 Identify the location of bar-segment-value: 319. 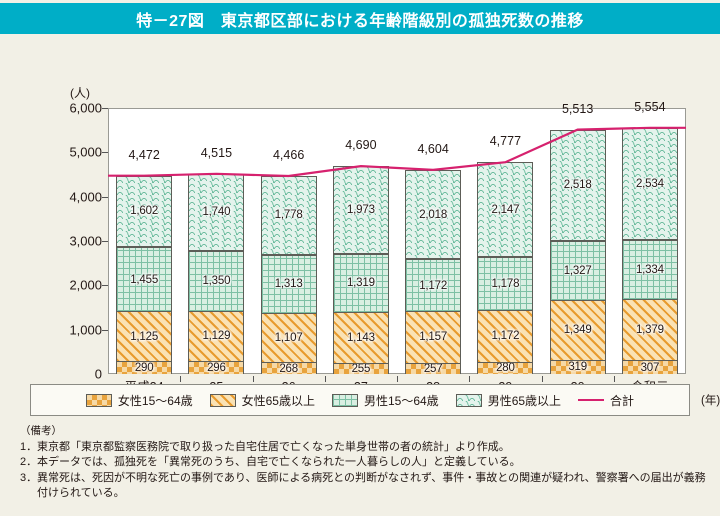
(577, 367).